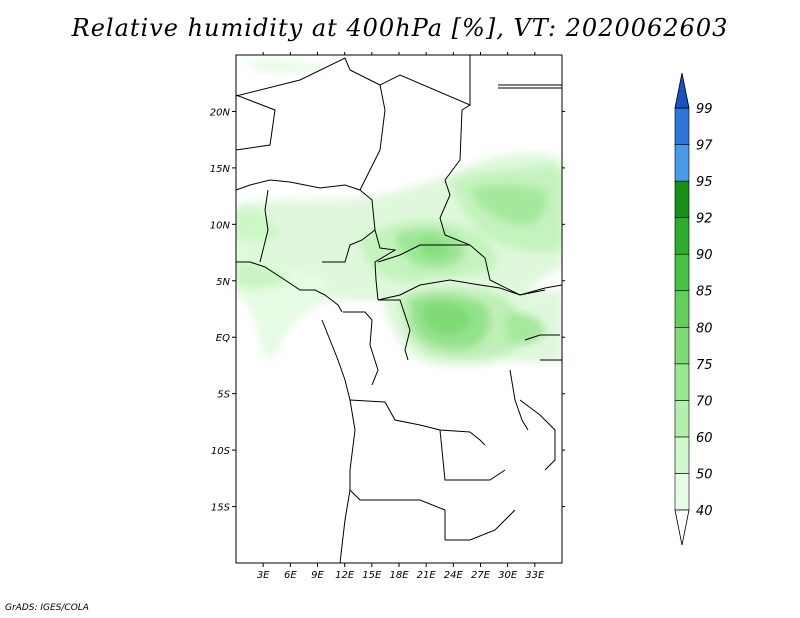 The image size is (800, 618). I want to click on lon-tick-label: 6E, so click(290, 575).